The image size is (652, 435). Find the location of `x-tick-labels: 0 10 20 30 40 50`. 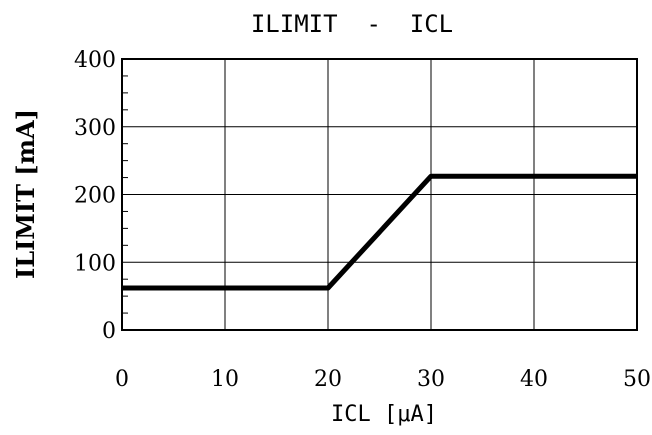

x-tick-labels: 0 10 20 30 40 50 is located at coordinates (383, 379).